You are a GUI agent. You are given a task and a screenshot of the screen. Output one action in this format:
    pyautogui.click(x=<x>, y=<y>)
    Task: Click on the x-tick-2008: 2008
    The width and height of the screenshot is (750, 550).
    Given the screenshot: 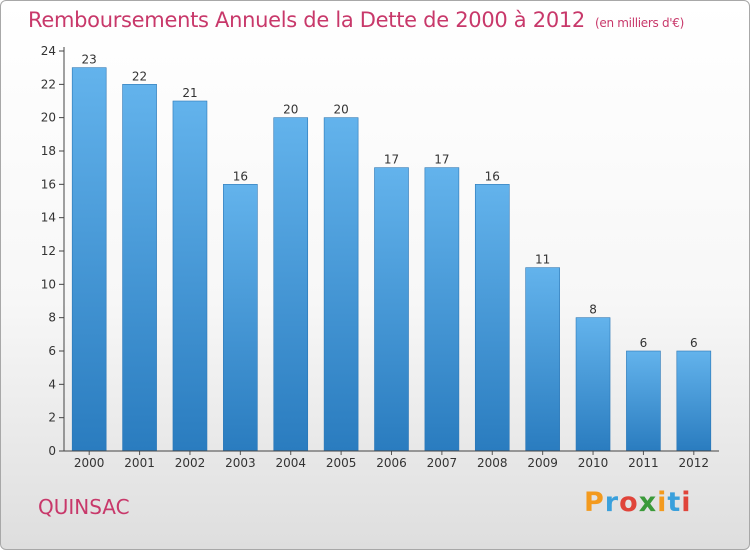 What is the action you would take?
    pyautogui.click(x=492, y=463)
    